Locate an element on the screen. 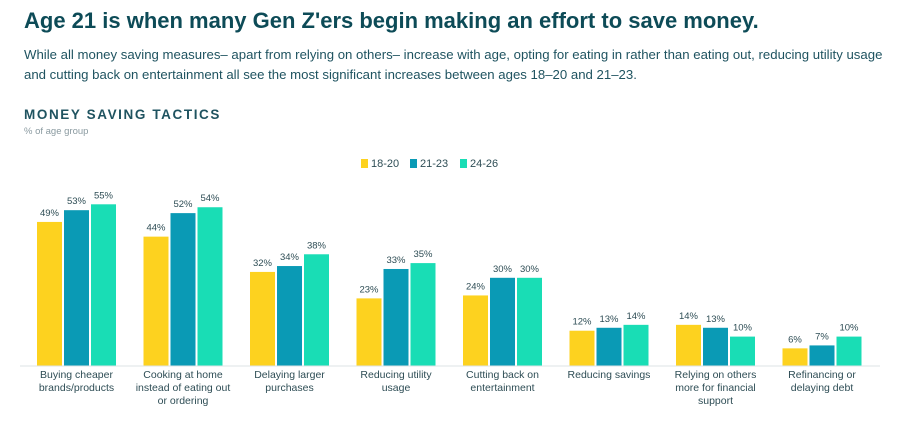  value-label-24-26-cat8: 10% is located at coordinates (849, 328).